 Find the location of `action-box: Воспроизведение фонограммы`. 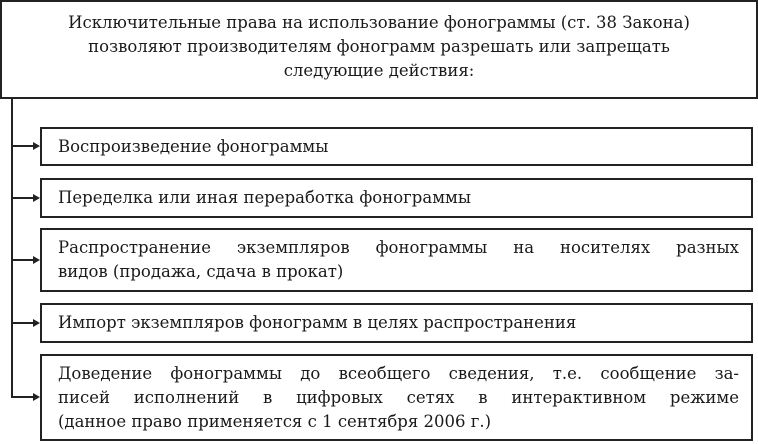

action-box: Воспроизведение фонограммы is located at coordinates (396, 146).